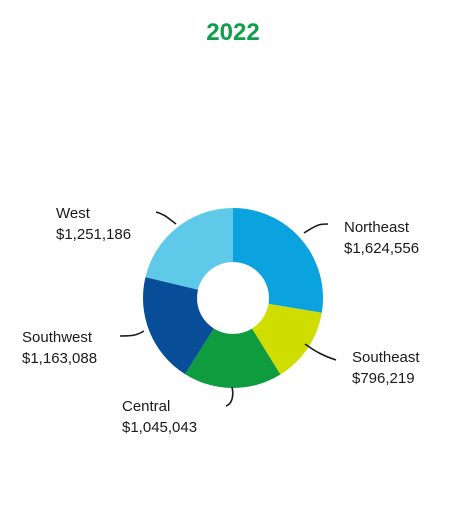 This screenshot has height=532, width=466. I want to click on slices-layer, so click(233, 298).